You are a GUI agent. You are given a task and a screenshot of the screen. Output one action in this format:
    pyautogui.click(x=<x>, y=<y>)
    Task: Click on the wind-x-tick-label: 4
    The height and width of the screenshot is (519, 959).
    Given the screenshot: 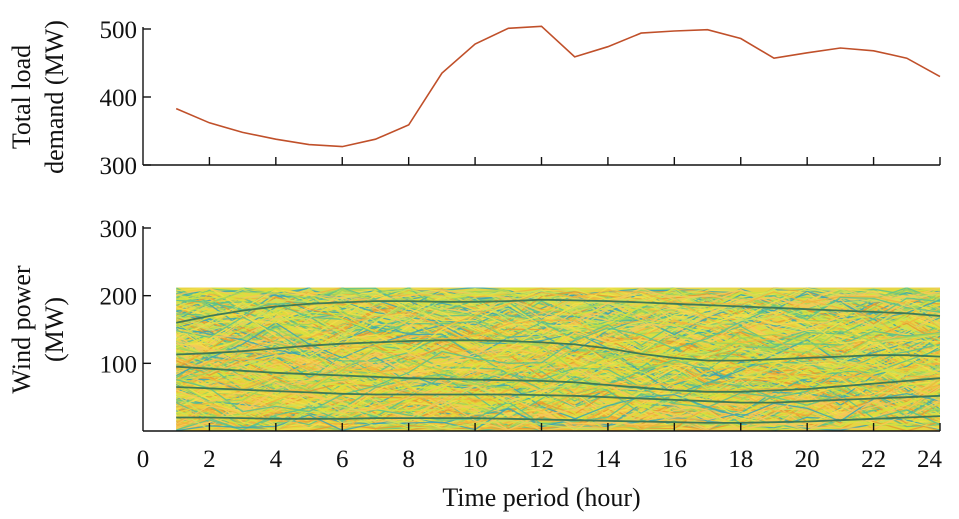 What is the action you would take?
    pyautogui.click(x=276, y=459)
    